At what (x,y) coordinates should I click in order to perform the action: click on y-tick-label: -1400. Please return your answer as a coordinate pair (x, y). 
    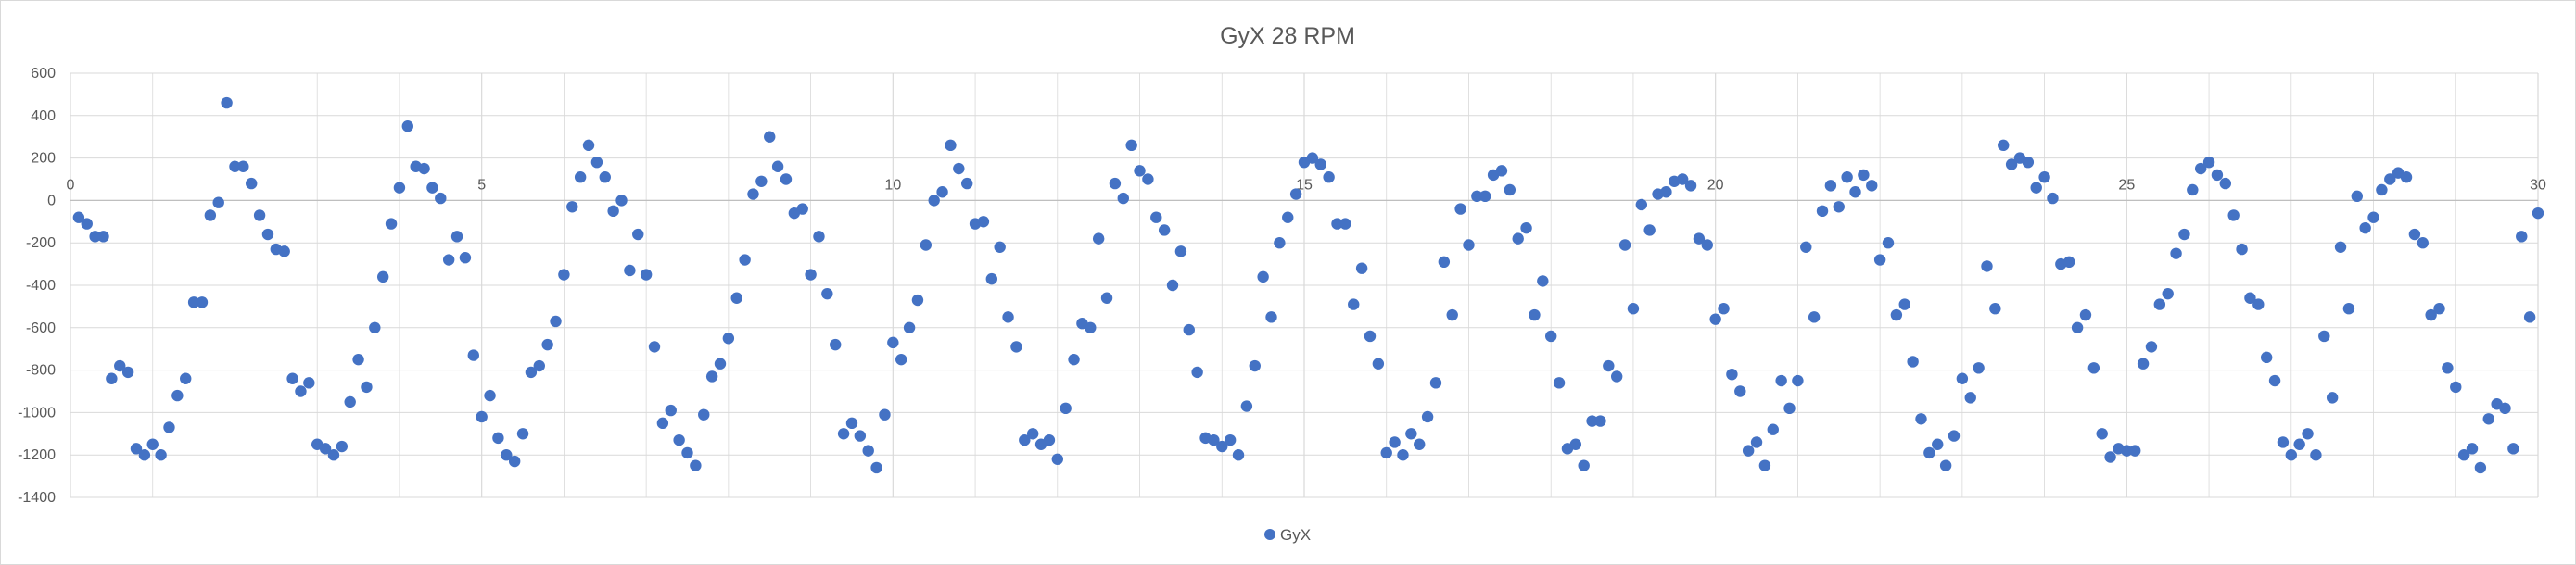
    Looking at the image, I should click on (37, 498).